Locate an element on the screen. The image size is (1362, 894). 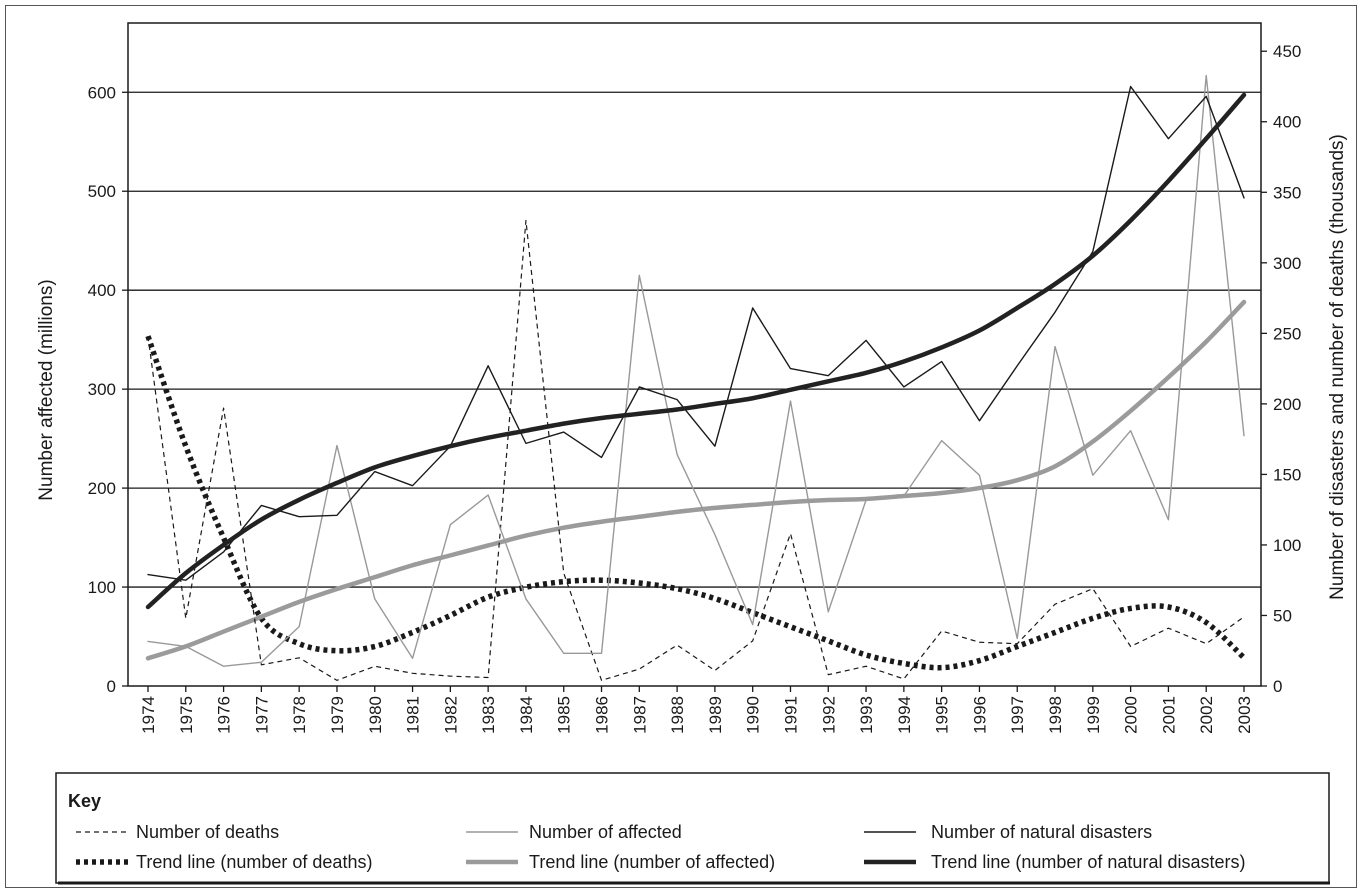
left-tick-label: 400 is located at coordinates (102, 290).